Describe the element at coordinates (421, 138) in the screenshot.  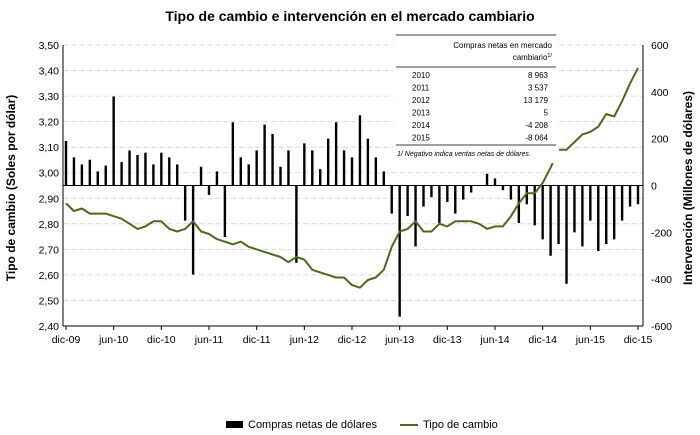
I see `inset-table-year: 2015` at that location.